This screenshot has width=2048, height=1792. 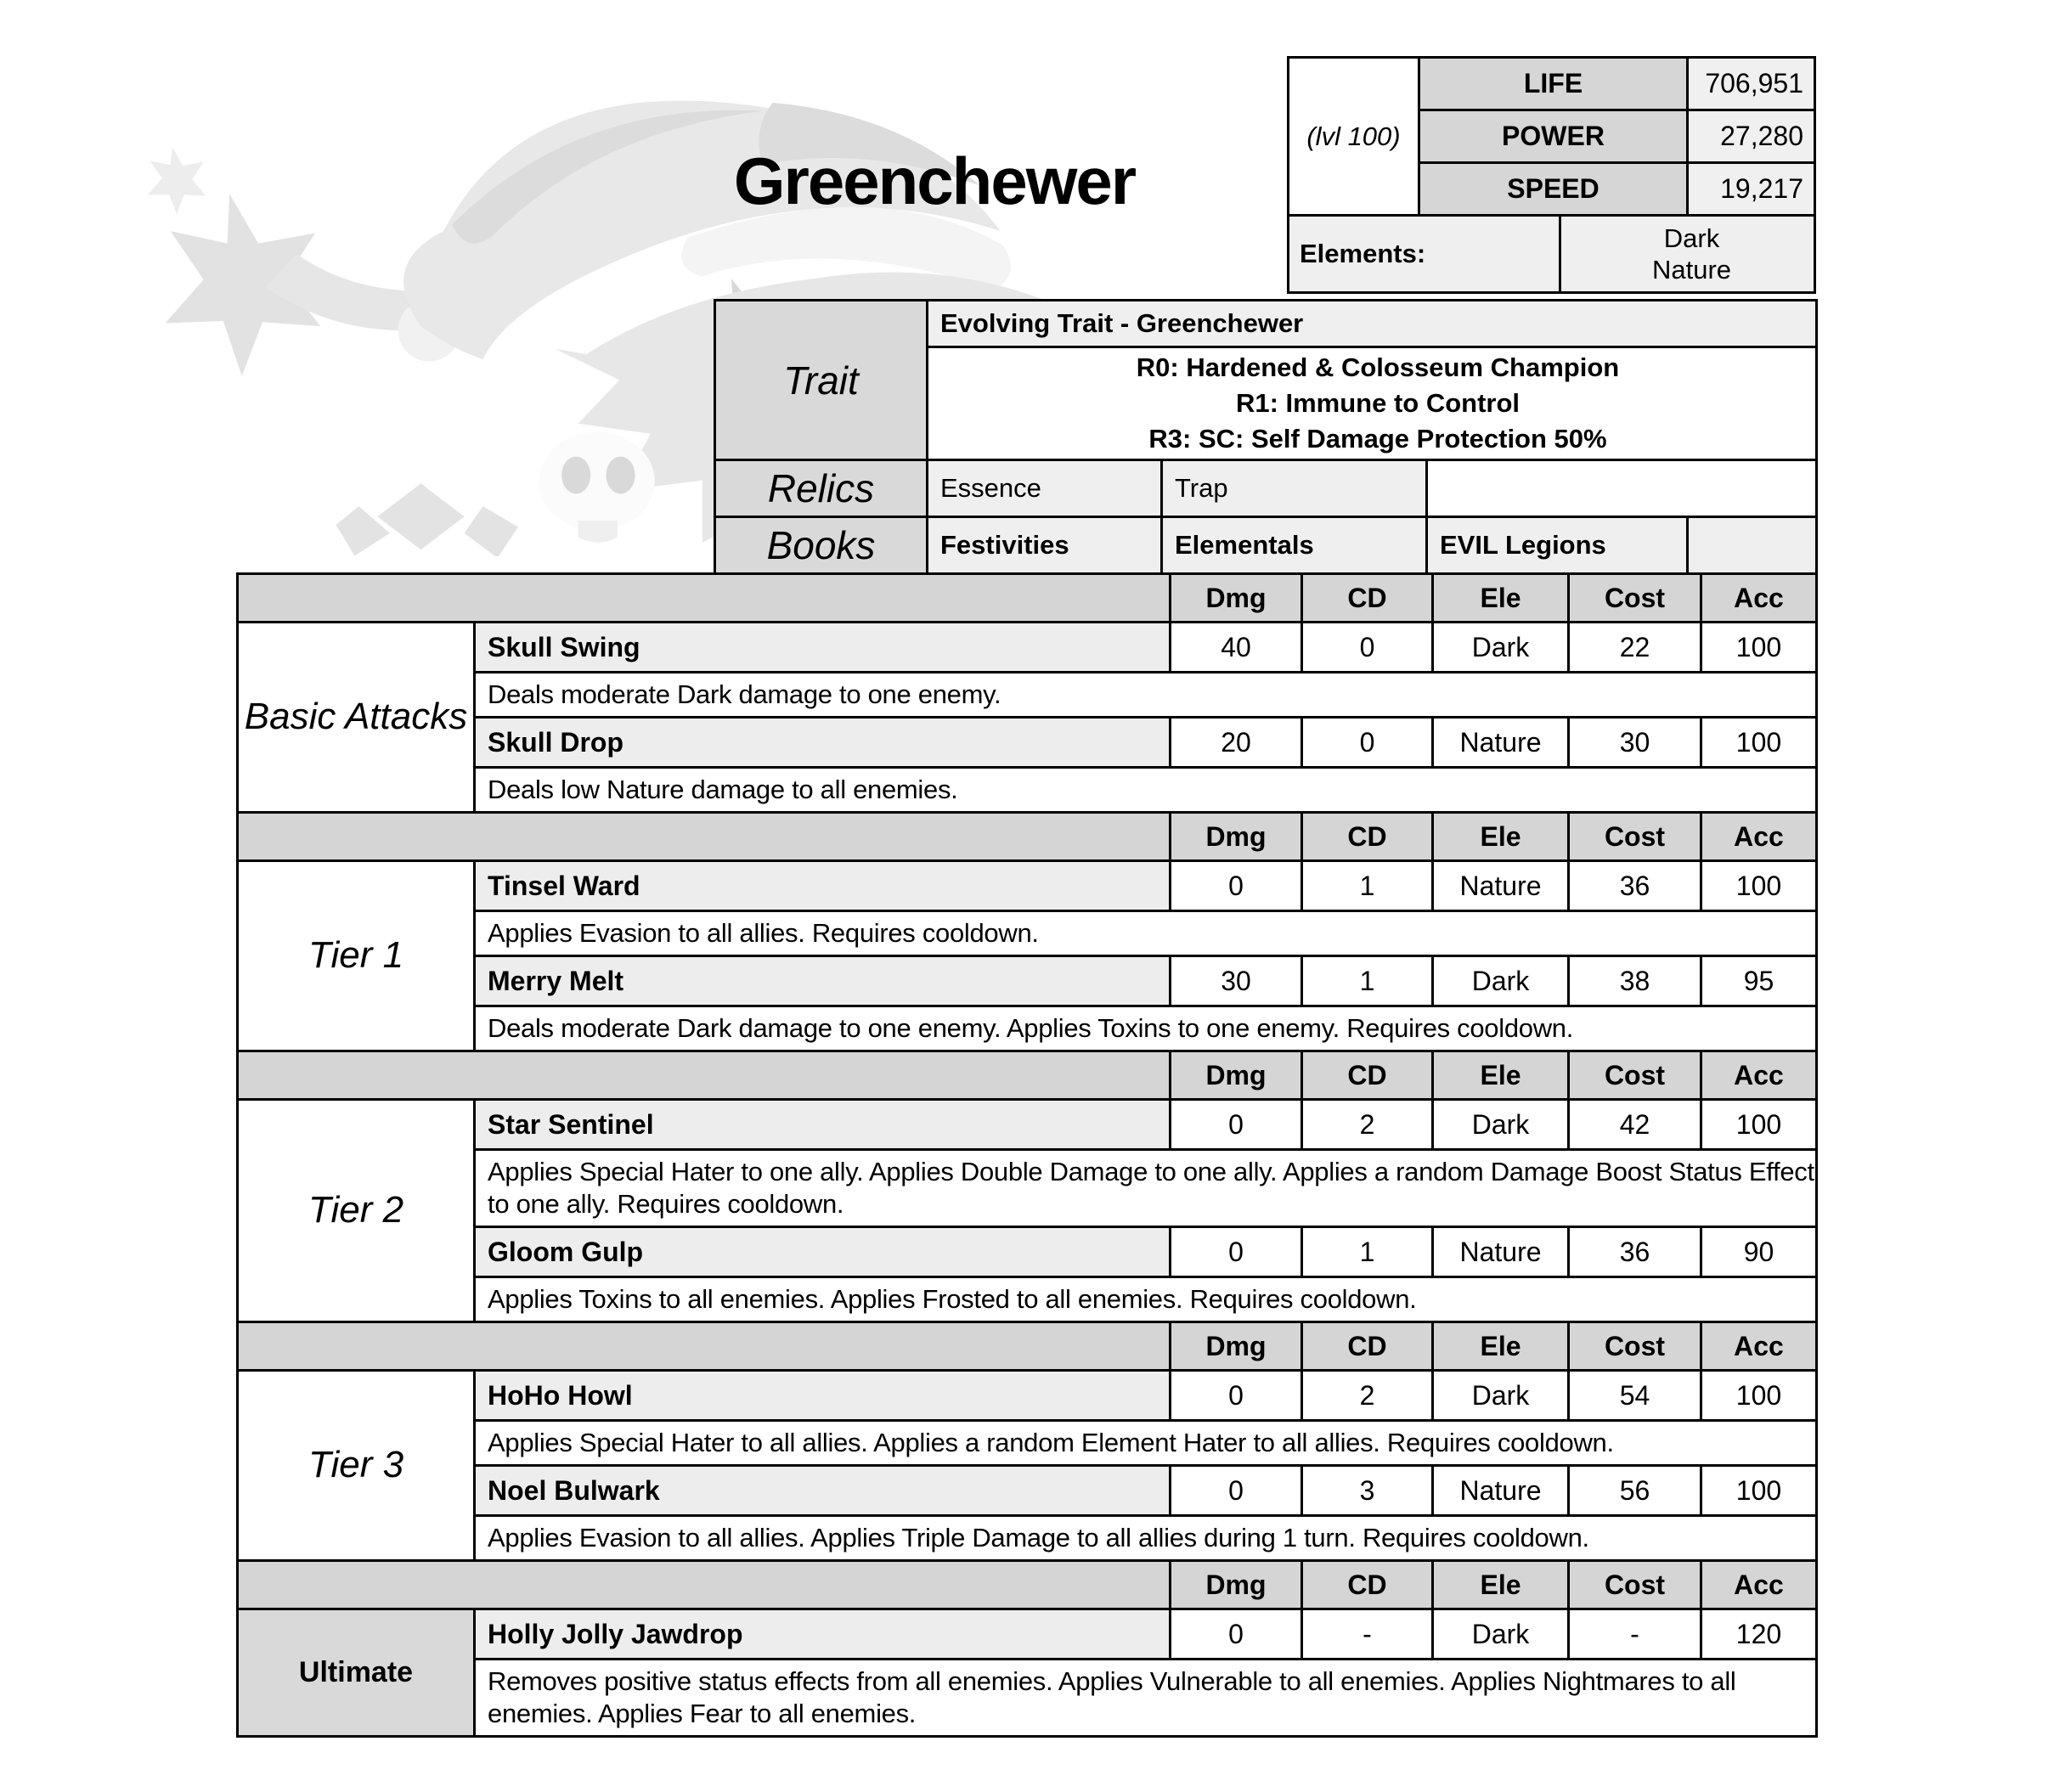 What do you see at coordinates (1635, 742) in the screenshot?
I see `skill-cost: 30` at bounding box center [1635, 742].